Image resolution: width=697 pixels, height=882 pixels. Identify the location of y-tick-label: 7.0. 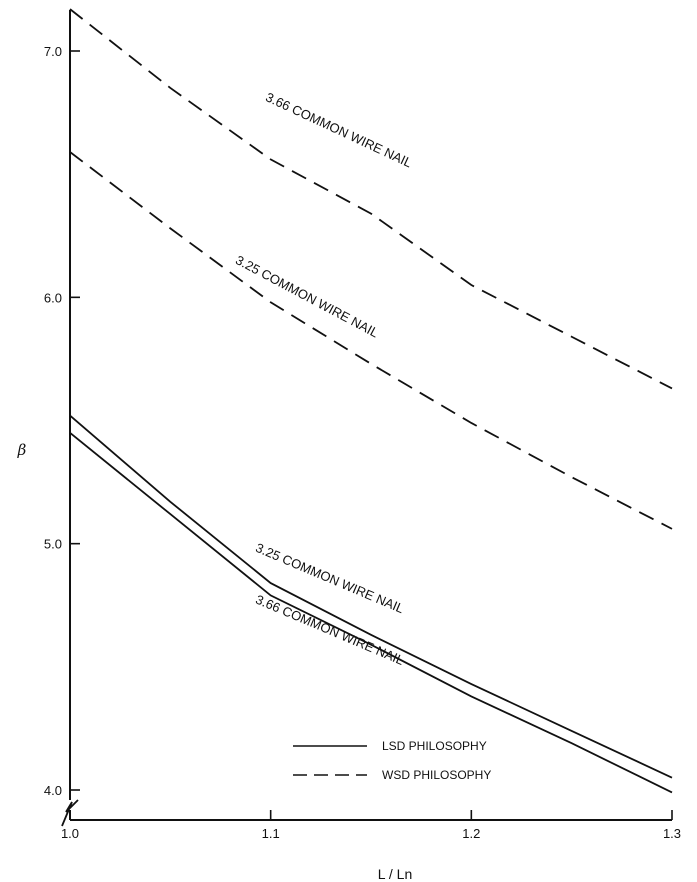
(53, 51).